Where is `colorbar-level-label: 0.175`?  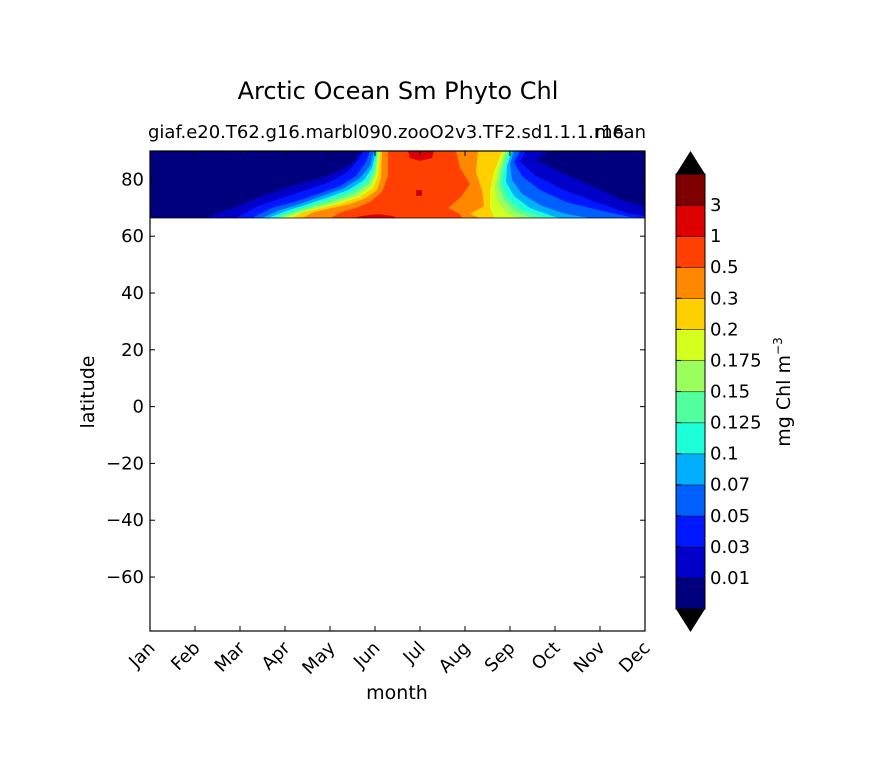 colorbar-level-label: 0.175 is located at coordinates (736, 360).